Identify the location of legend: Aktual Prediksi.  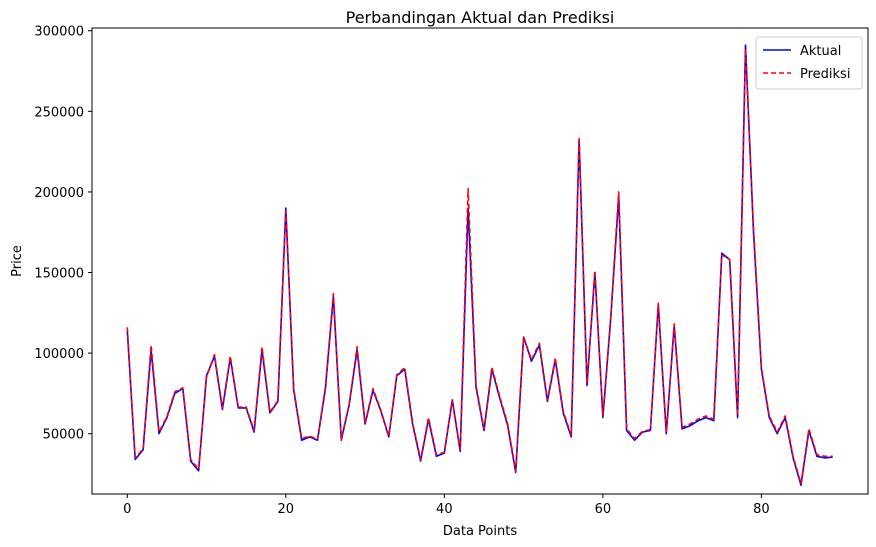
(809, 63).